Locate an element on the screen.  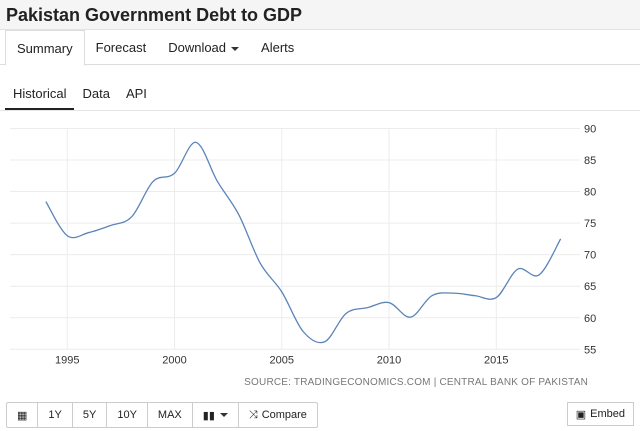
x-tick-label: 2015 is located at coordinates (496, 360).